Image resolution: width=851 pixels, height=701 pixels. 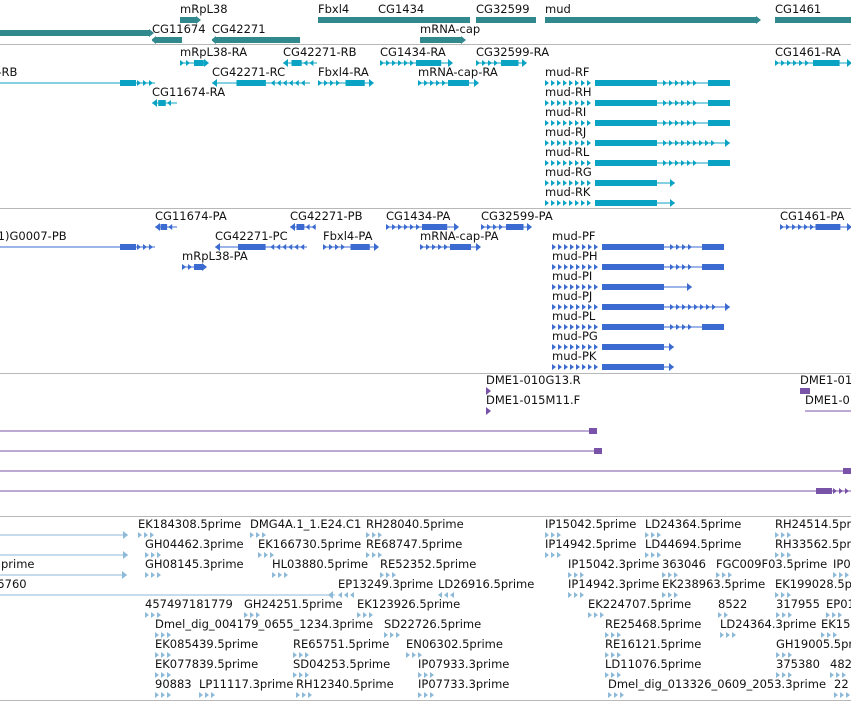 What do you see at coordinates (418, 216) in the screenshot?
I see `feature-label: CG1434-PA` at bounding box center [418, 216].